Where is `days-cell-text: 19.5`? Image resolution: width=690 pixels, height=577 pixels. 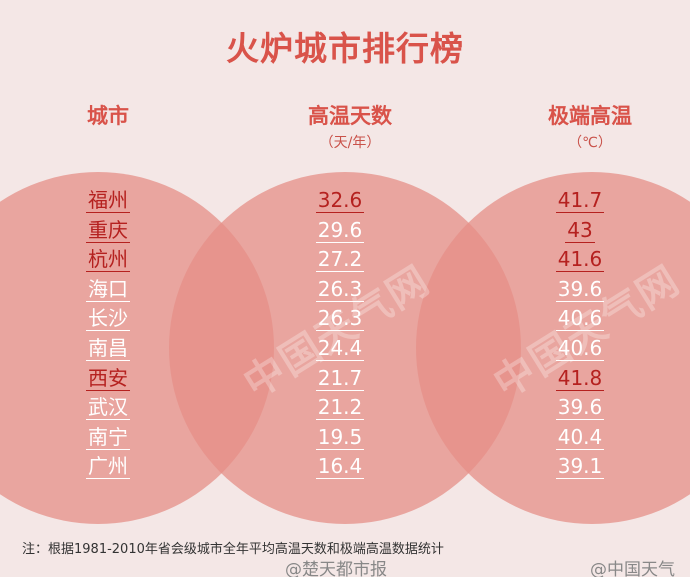 days-cell-text: 19.5 is located at coordinates (340, 437).